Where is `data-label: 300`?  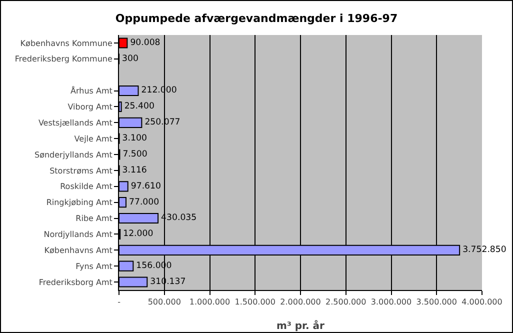
data-label: 300 is located at coordinates (130, 59).